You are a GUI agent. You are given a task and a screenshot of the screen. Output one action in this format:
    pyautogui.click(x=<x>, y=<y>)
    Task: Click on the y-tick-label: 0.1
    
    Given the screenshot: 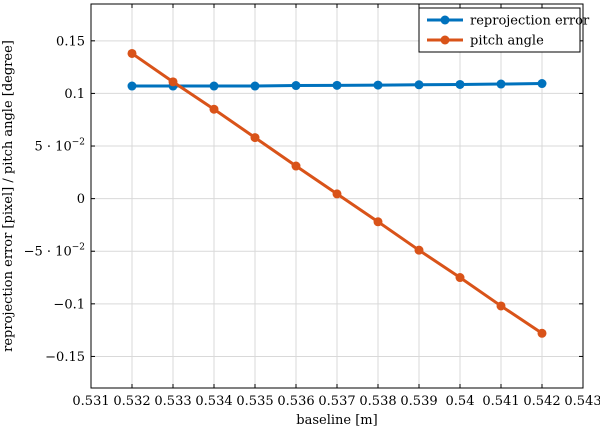 What is the action you would take?
    pyautogui.click(x=74, y=94)
    